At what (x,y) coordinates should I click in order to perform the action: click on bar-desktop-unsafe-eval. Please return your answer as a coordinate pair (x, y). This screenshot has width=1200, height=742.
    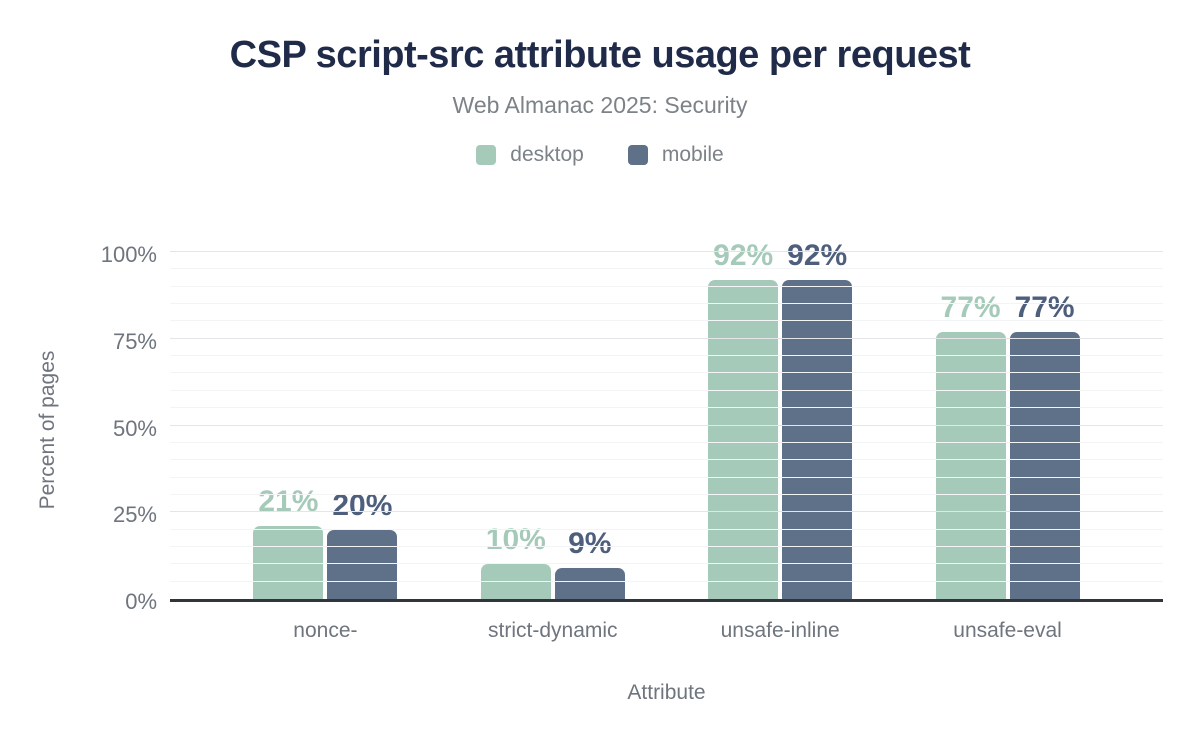
    Looking at the image, I should click on (970, 465).